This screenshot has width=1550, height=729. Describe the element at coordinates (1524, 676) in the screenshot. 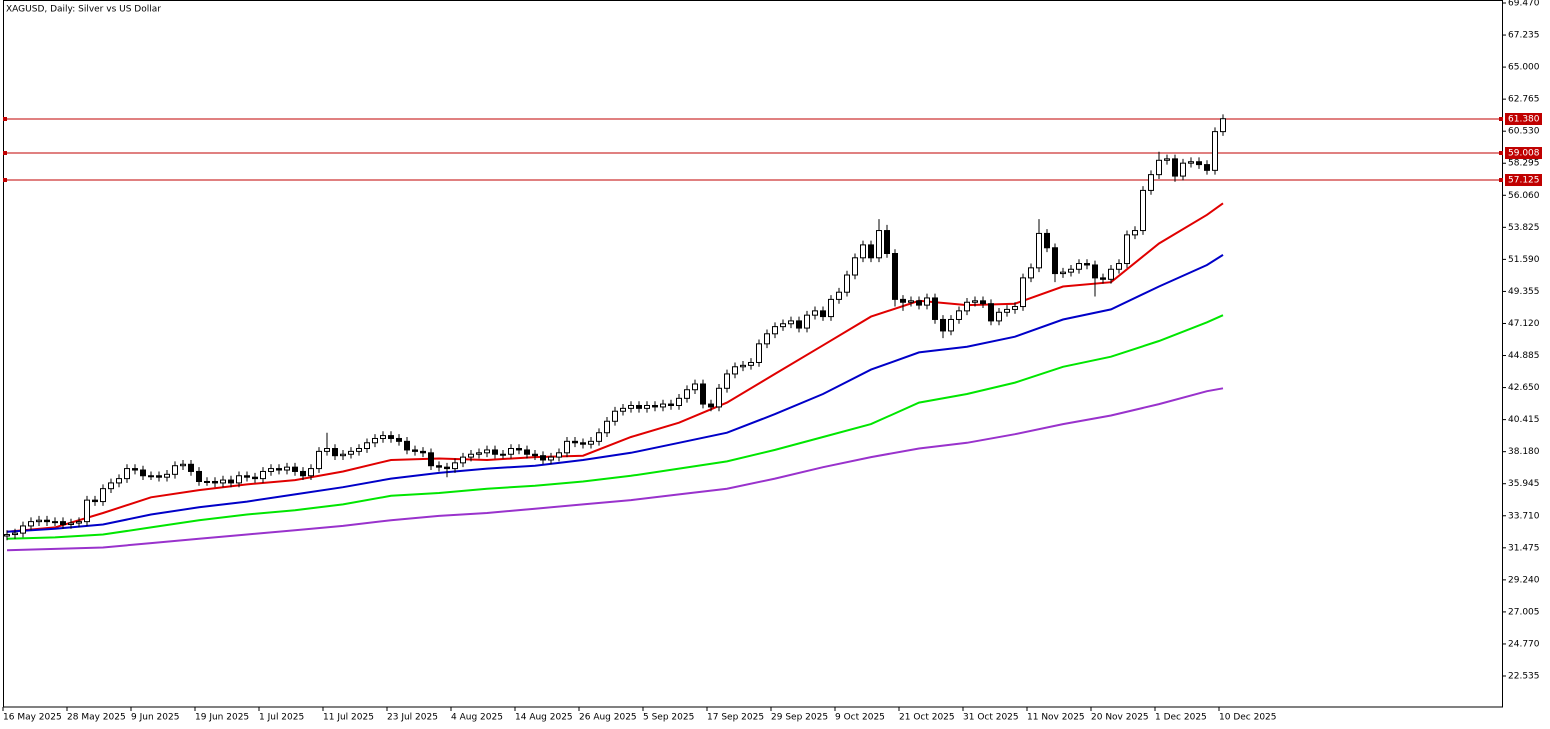

I see `y-tick-label: 22.535` at that location.